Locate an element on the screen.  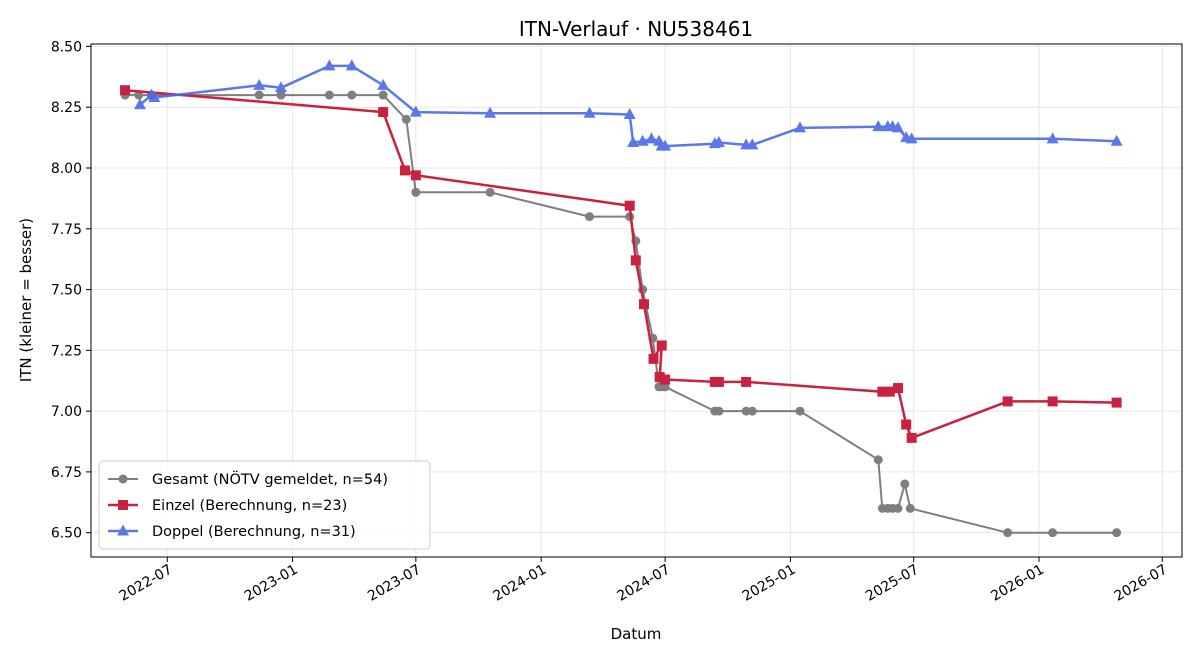
y-tick-label: 8.50 is located at coordinates (66, 47).